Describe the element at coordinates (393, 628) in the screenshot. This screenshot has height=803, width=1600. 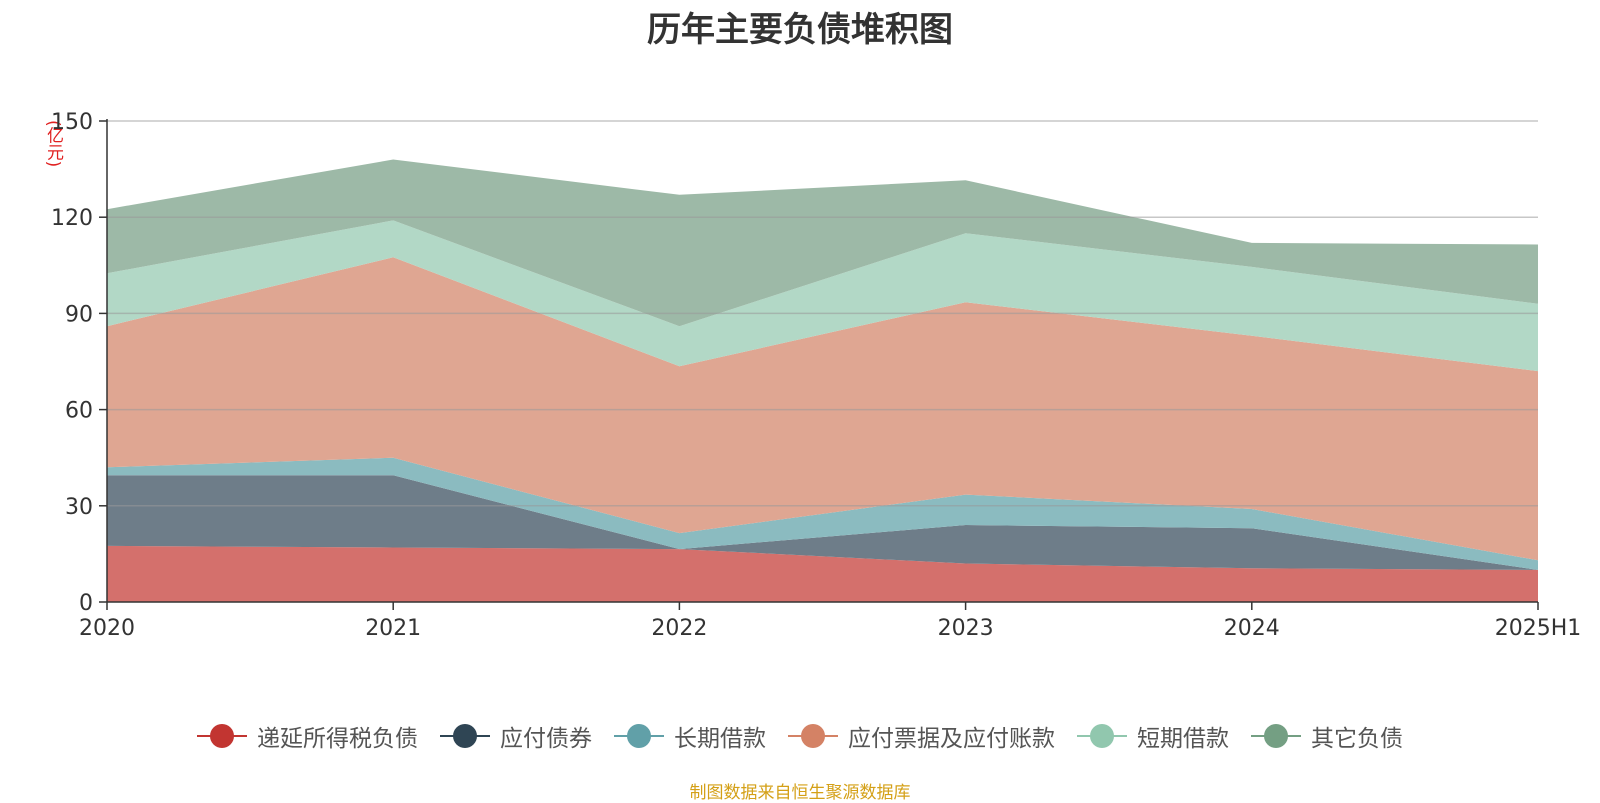
I see `x-tick-label-2021: 2021` at that location.